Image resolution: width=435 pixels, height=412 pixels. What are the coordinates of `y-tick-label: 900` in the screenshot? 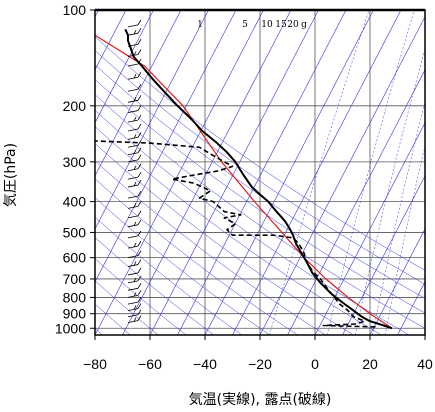 It's located at (75, 314).